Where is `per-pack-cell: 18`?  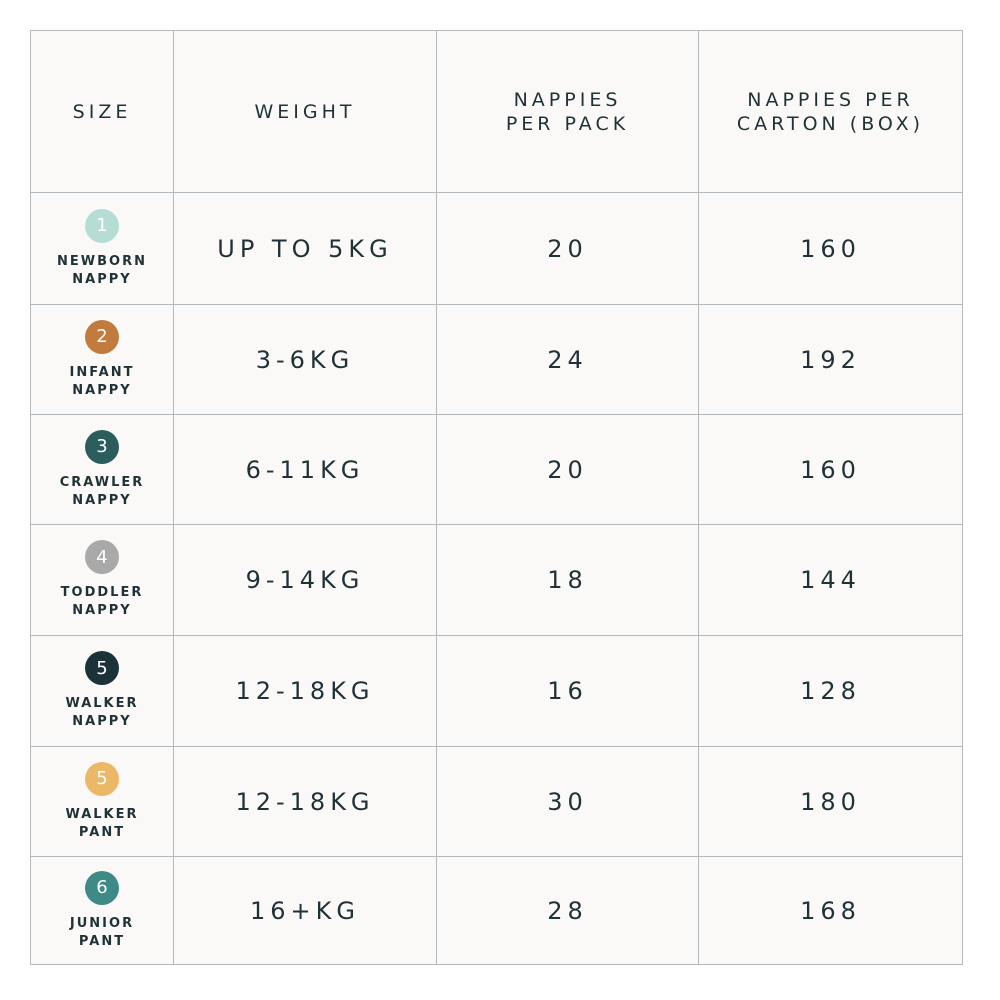
per-pack-cell: 18 is located at coordinates (567, 580).